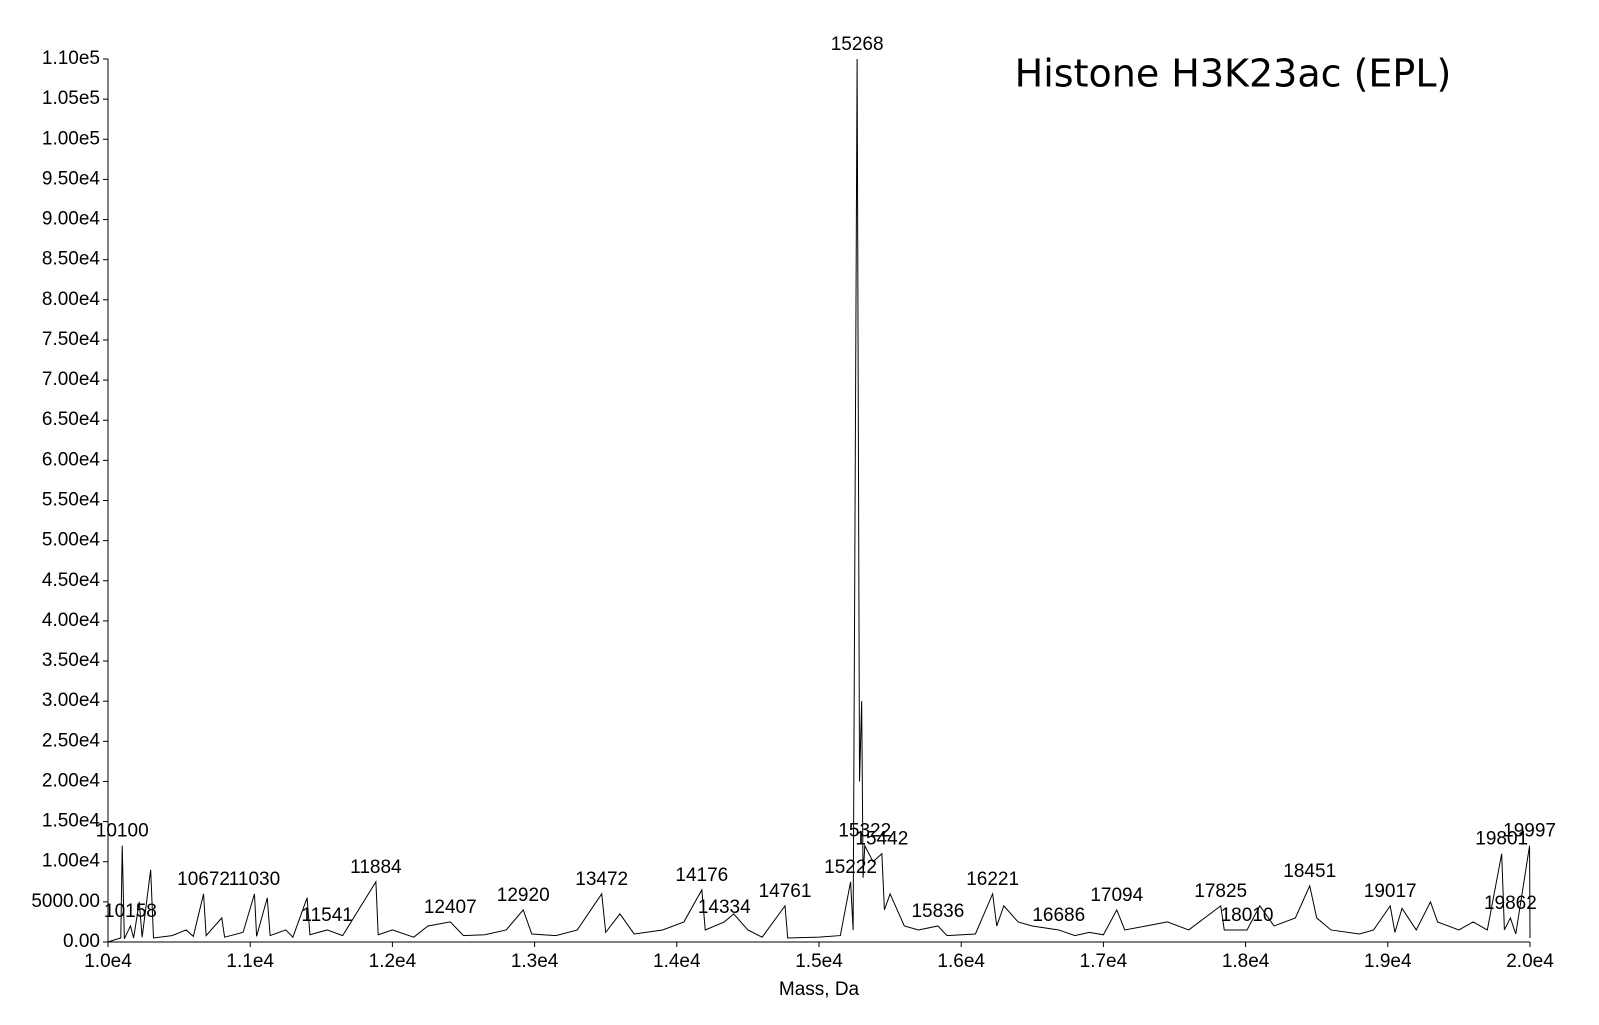  Describe the element at coordinates (71, 419) in the screenshot. I see `y-tick-label: 6.50e4` at that location.